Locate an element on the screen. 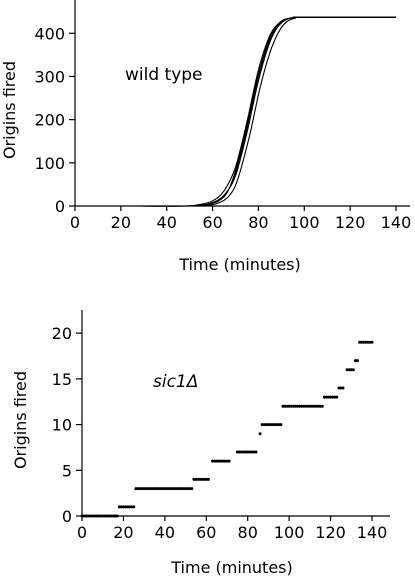 This screenshot has height=580, width=415. x-tick-label: 40 is located at coordinates (167, 222).